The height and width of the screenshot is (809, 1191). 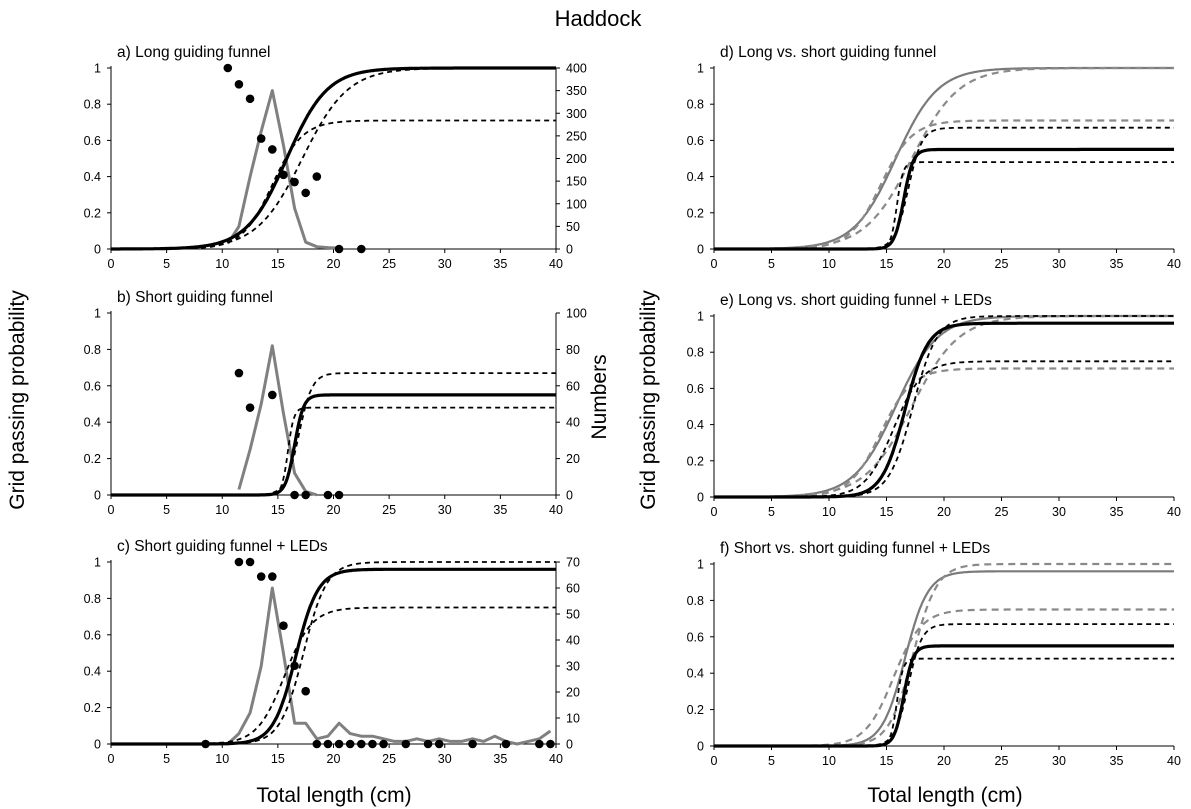 I want to click on y2-tick-label: 40, so click(x=573, y=423).